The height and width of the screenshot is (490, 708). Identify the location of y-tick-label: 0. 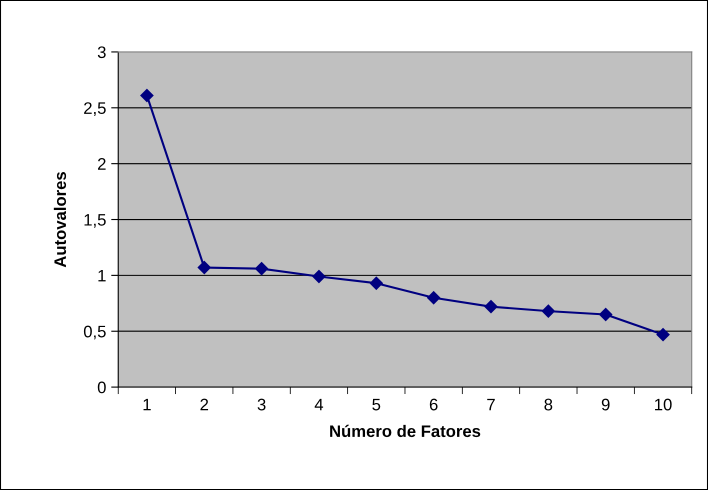
(102, 388).